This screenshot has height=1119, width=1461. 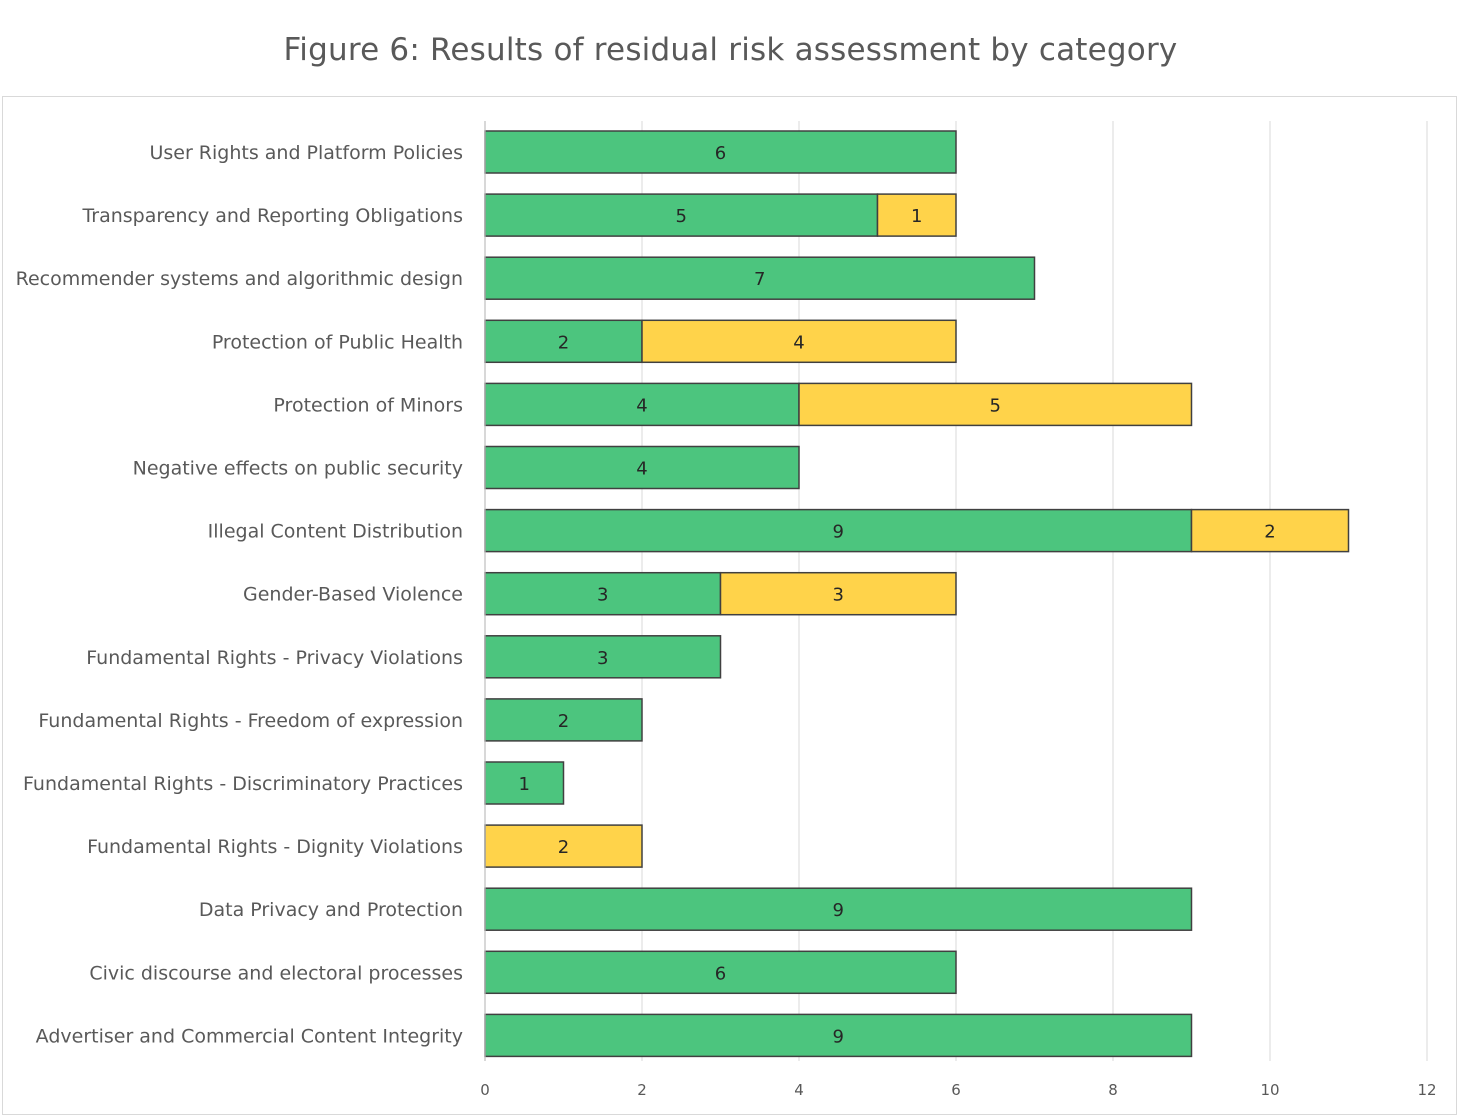 What do you see at coordinates (1269, 1090) in the screenshot?
I see `x-tick-label: 10` at bounding box center [1269, 1090].